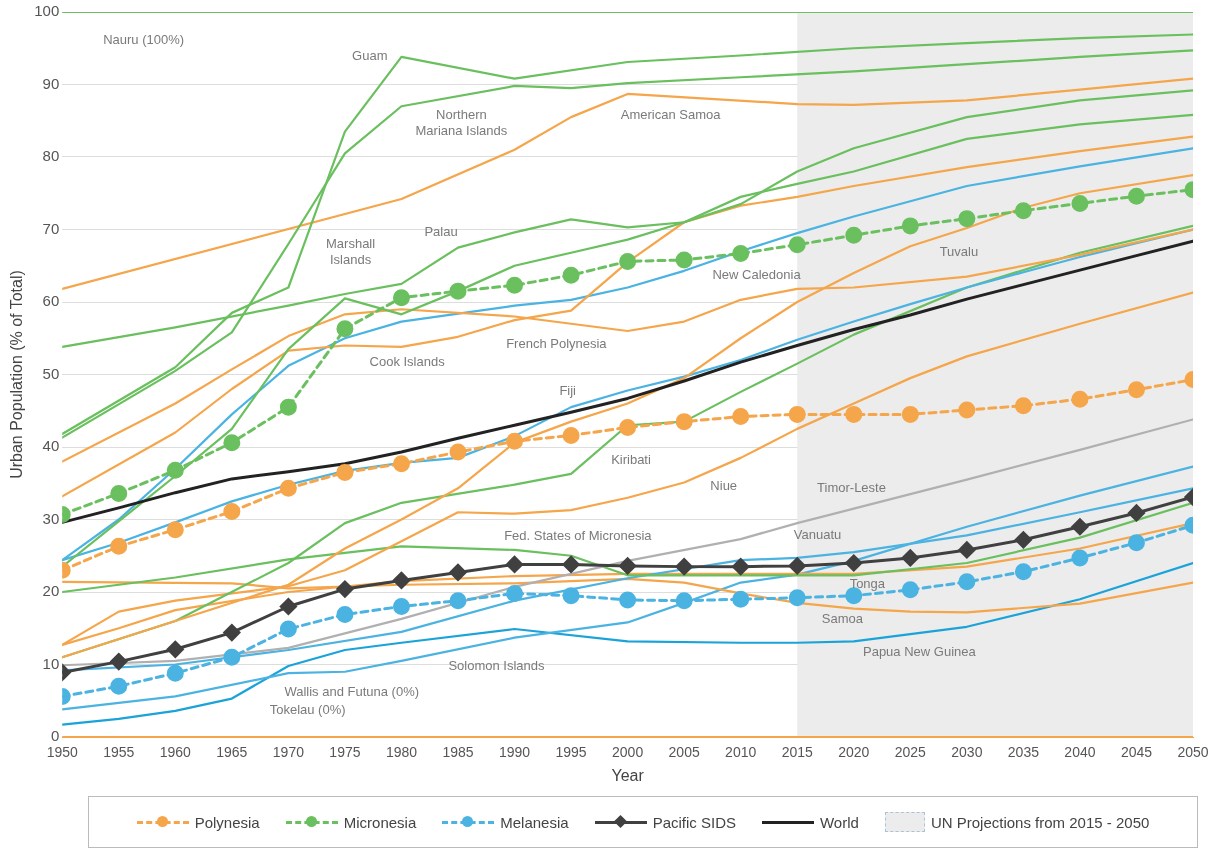 This screenshot has width=1215, height=859. I want to click on annotation: Cook Islands, so click(407, 362).